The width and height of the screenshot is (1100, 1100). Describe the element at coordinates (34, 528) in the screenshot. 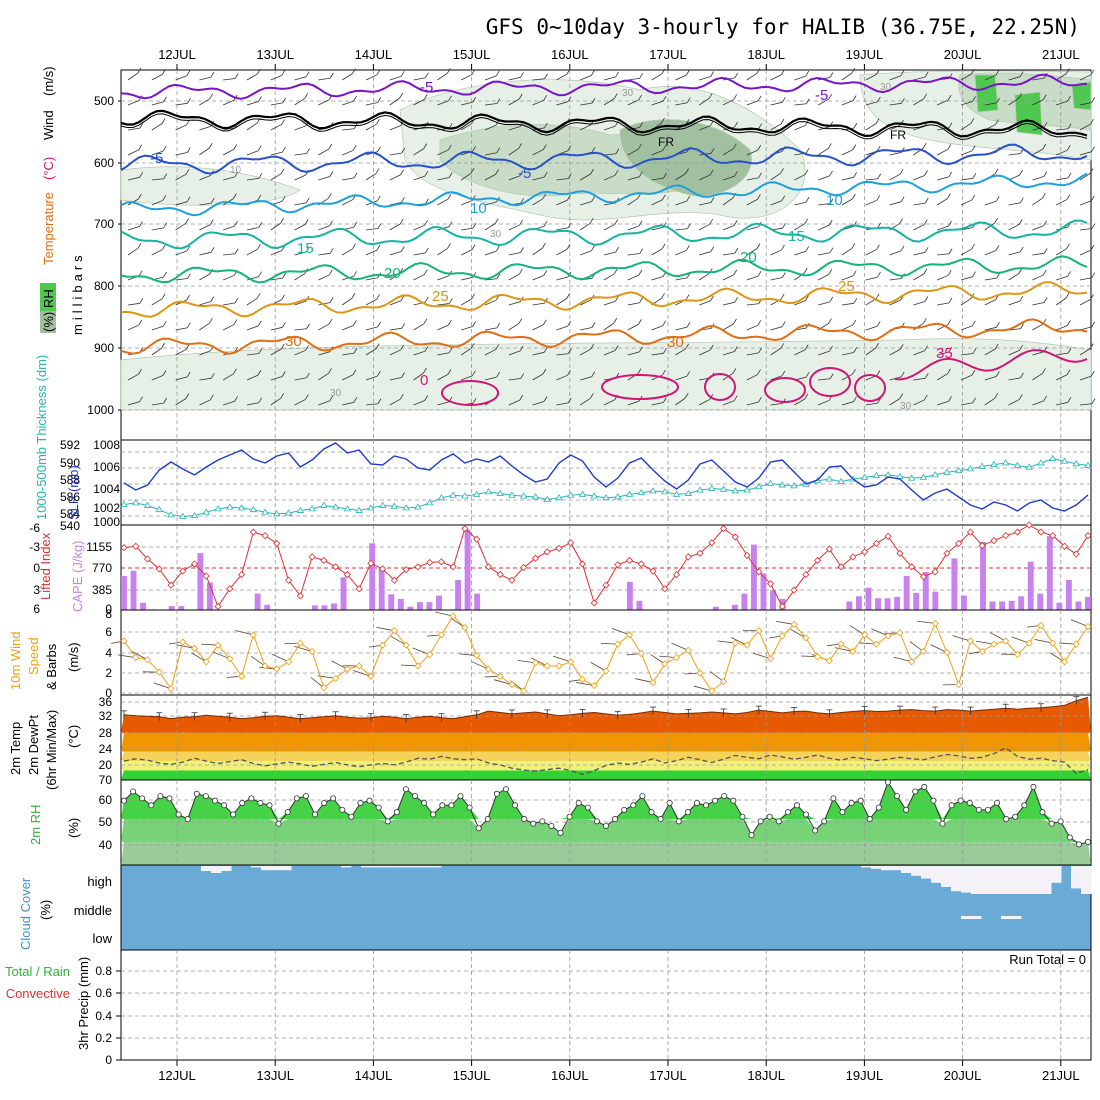

I see `tick-label: -6` at that location.